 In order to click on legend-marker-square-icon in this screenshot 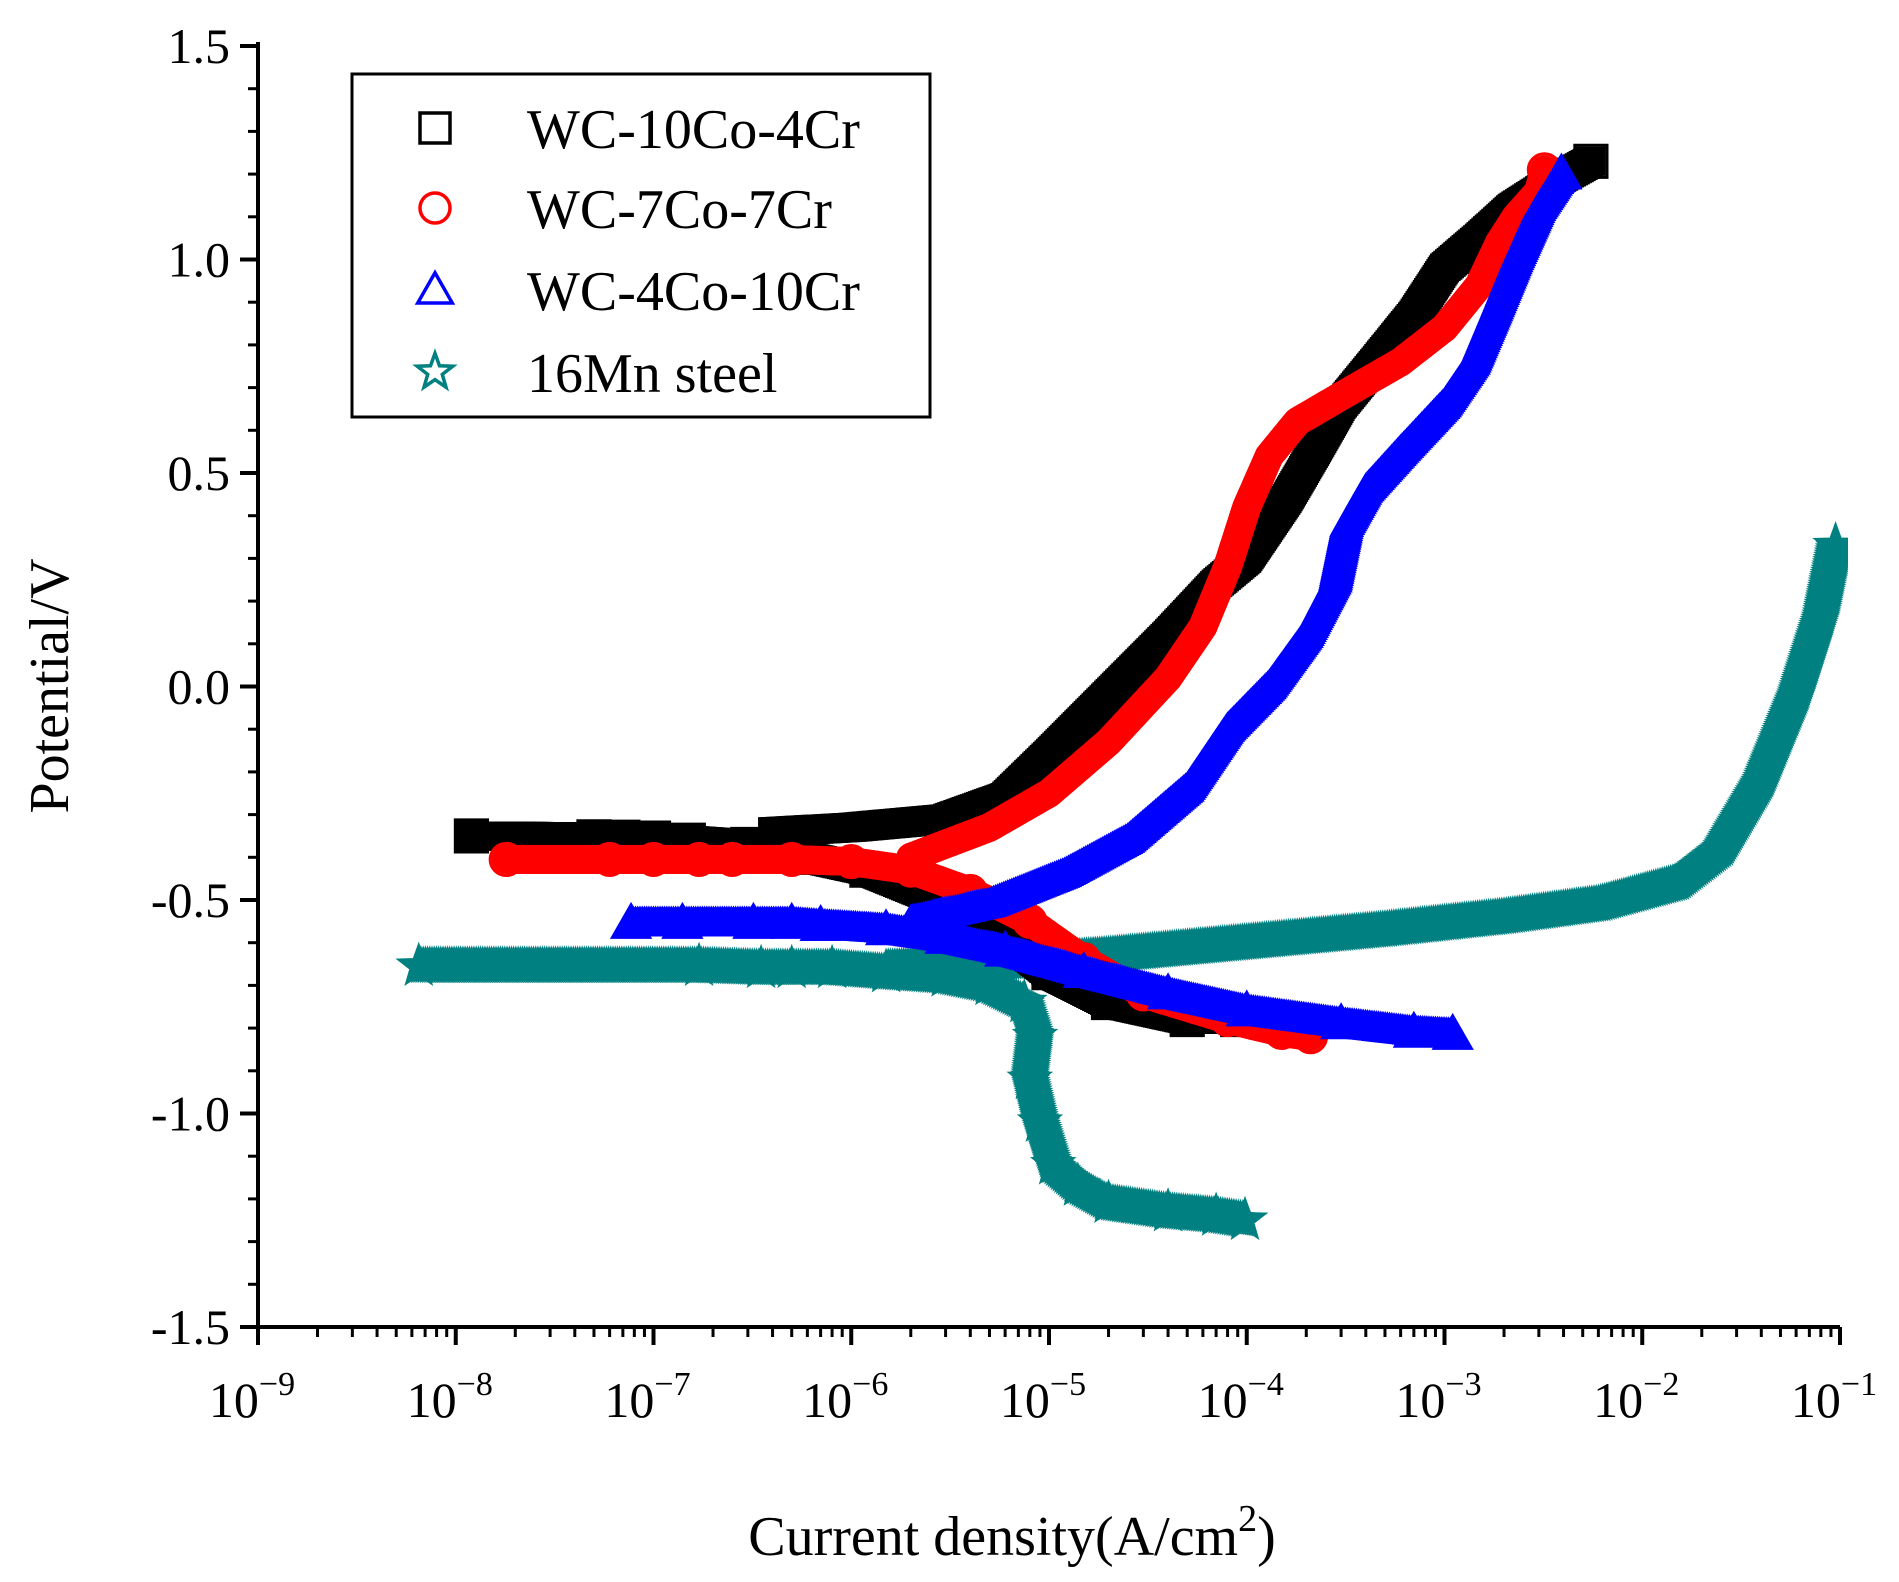, I will do `click(435, 128)`.